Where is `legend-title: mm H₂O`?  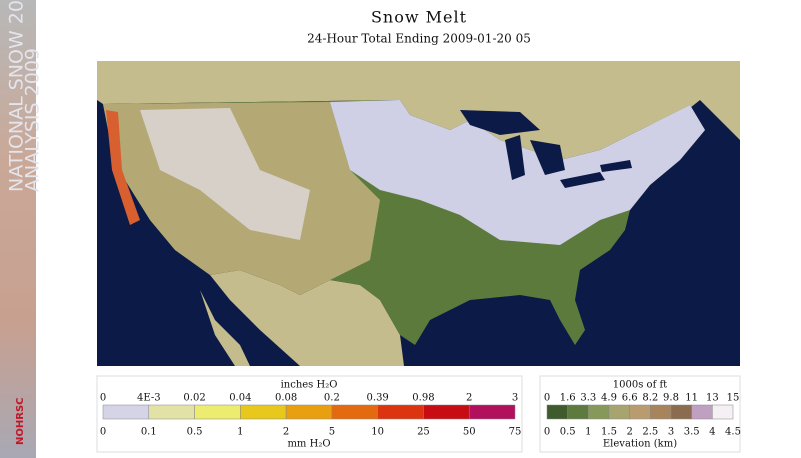 legend-title: mm H₂O is located at coordinates (308, 444).